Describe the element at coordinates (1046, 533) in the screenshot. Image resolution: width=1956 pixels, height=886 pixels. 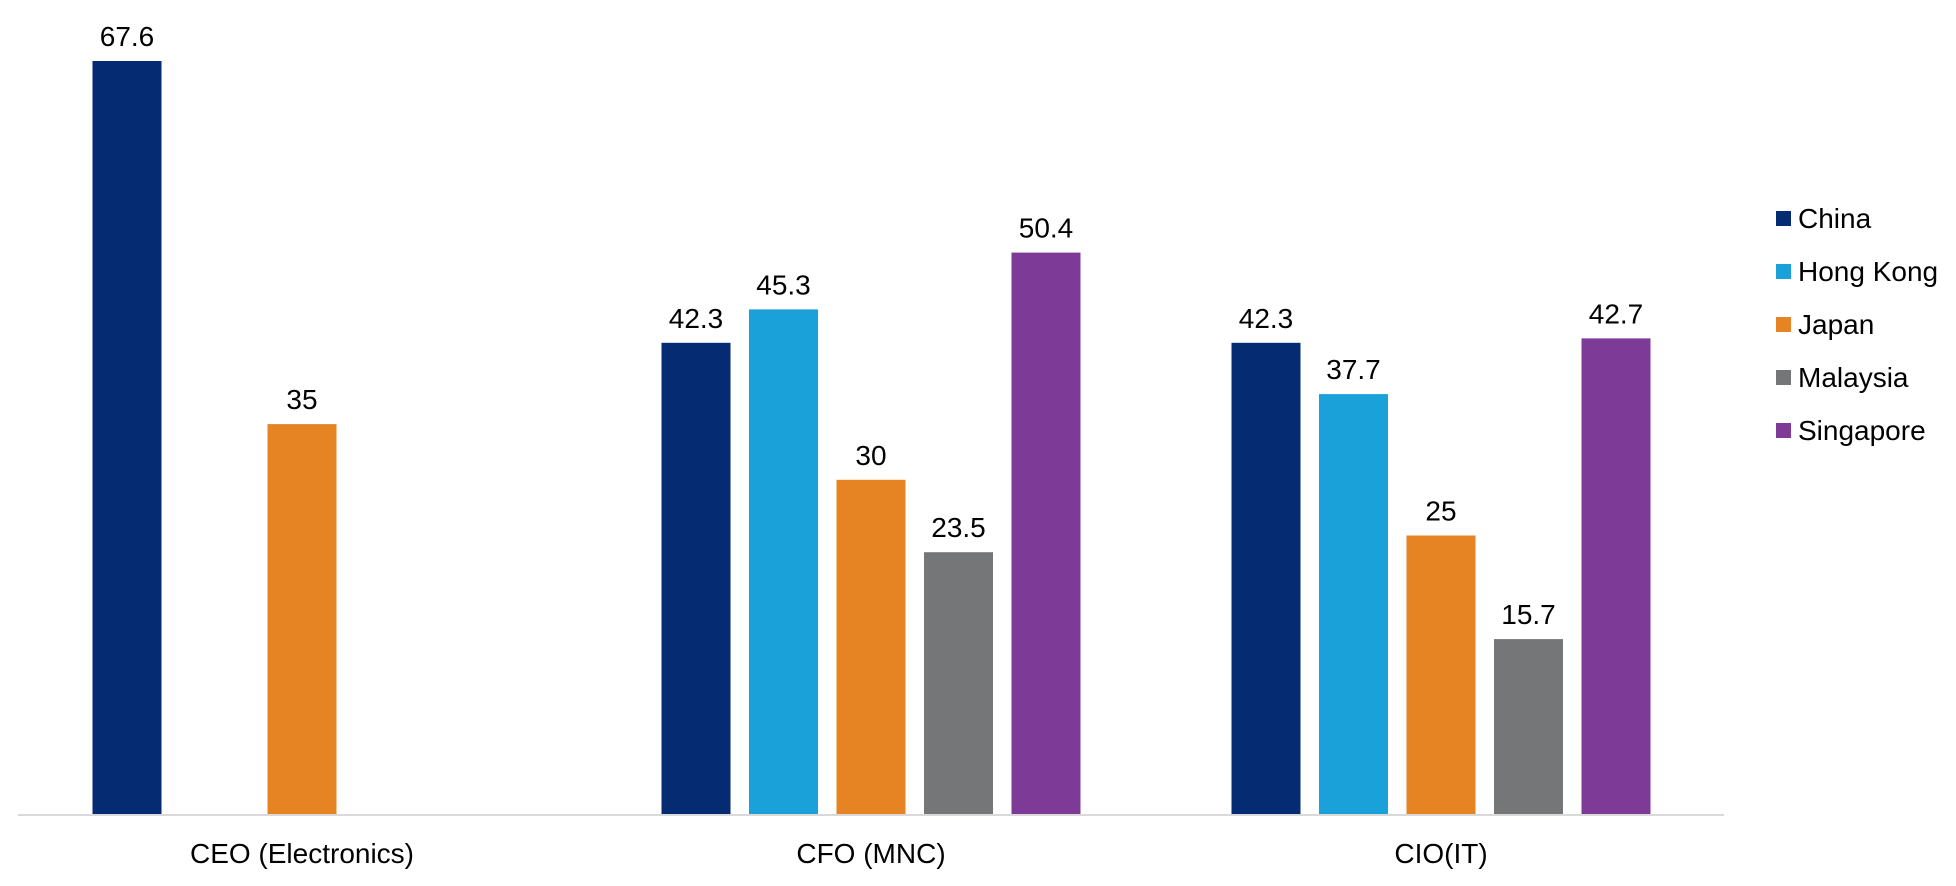
I see `bar-cfo-mnc-singapore` at that location.